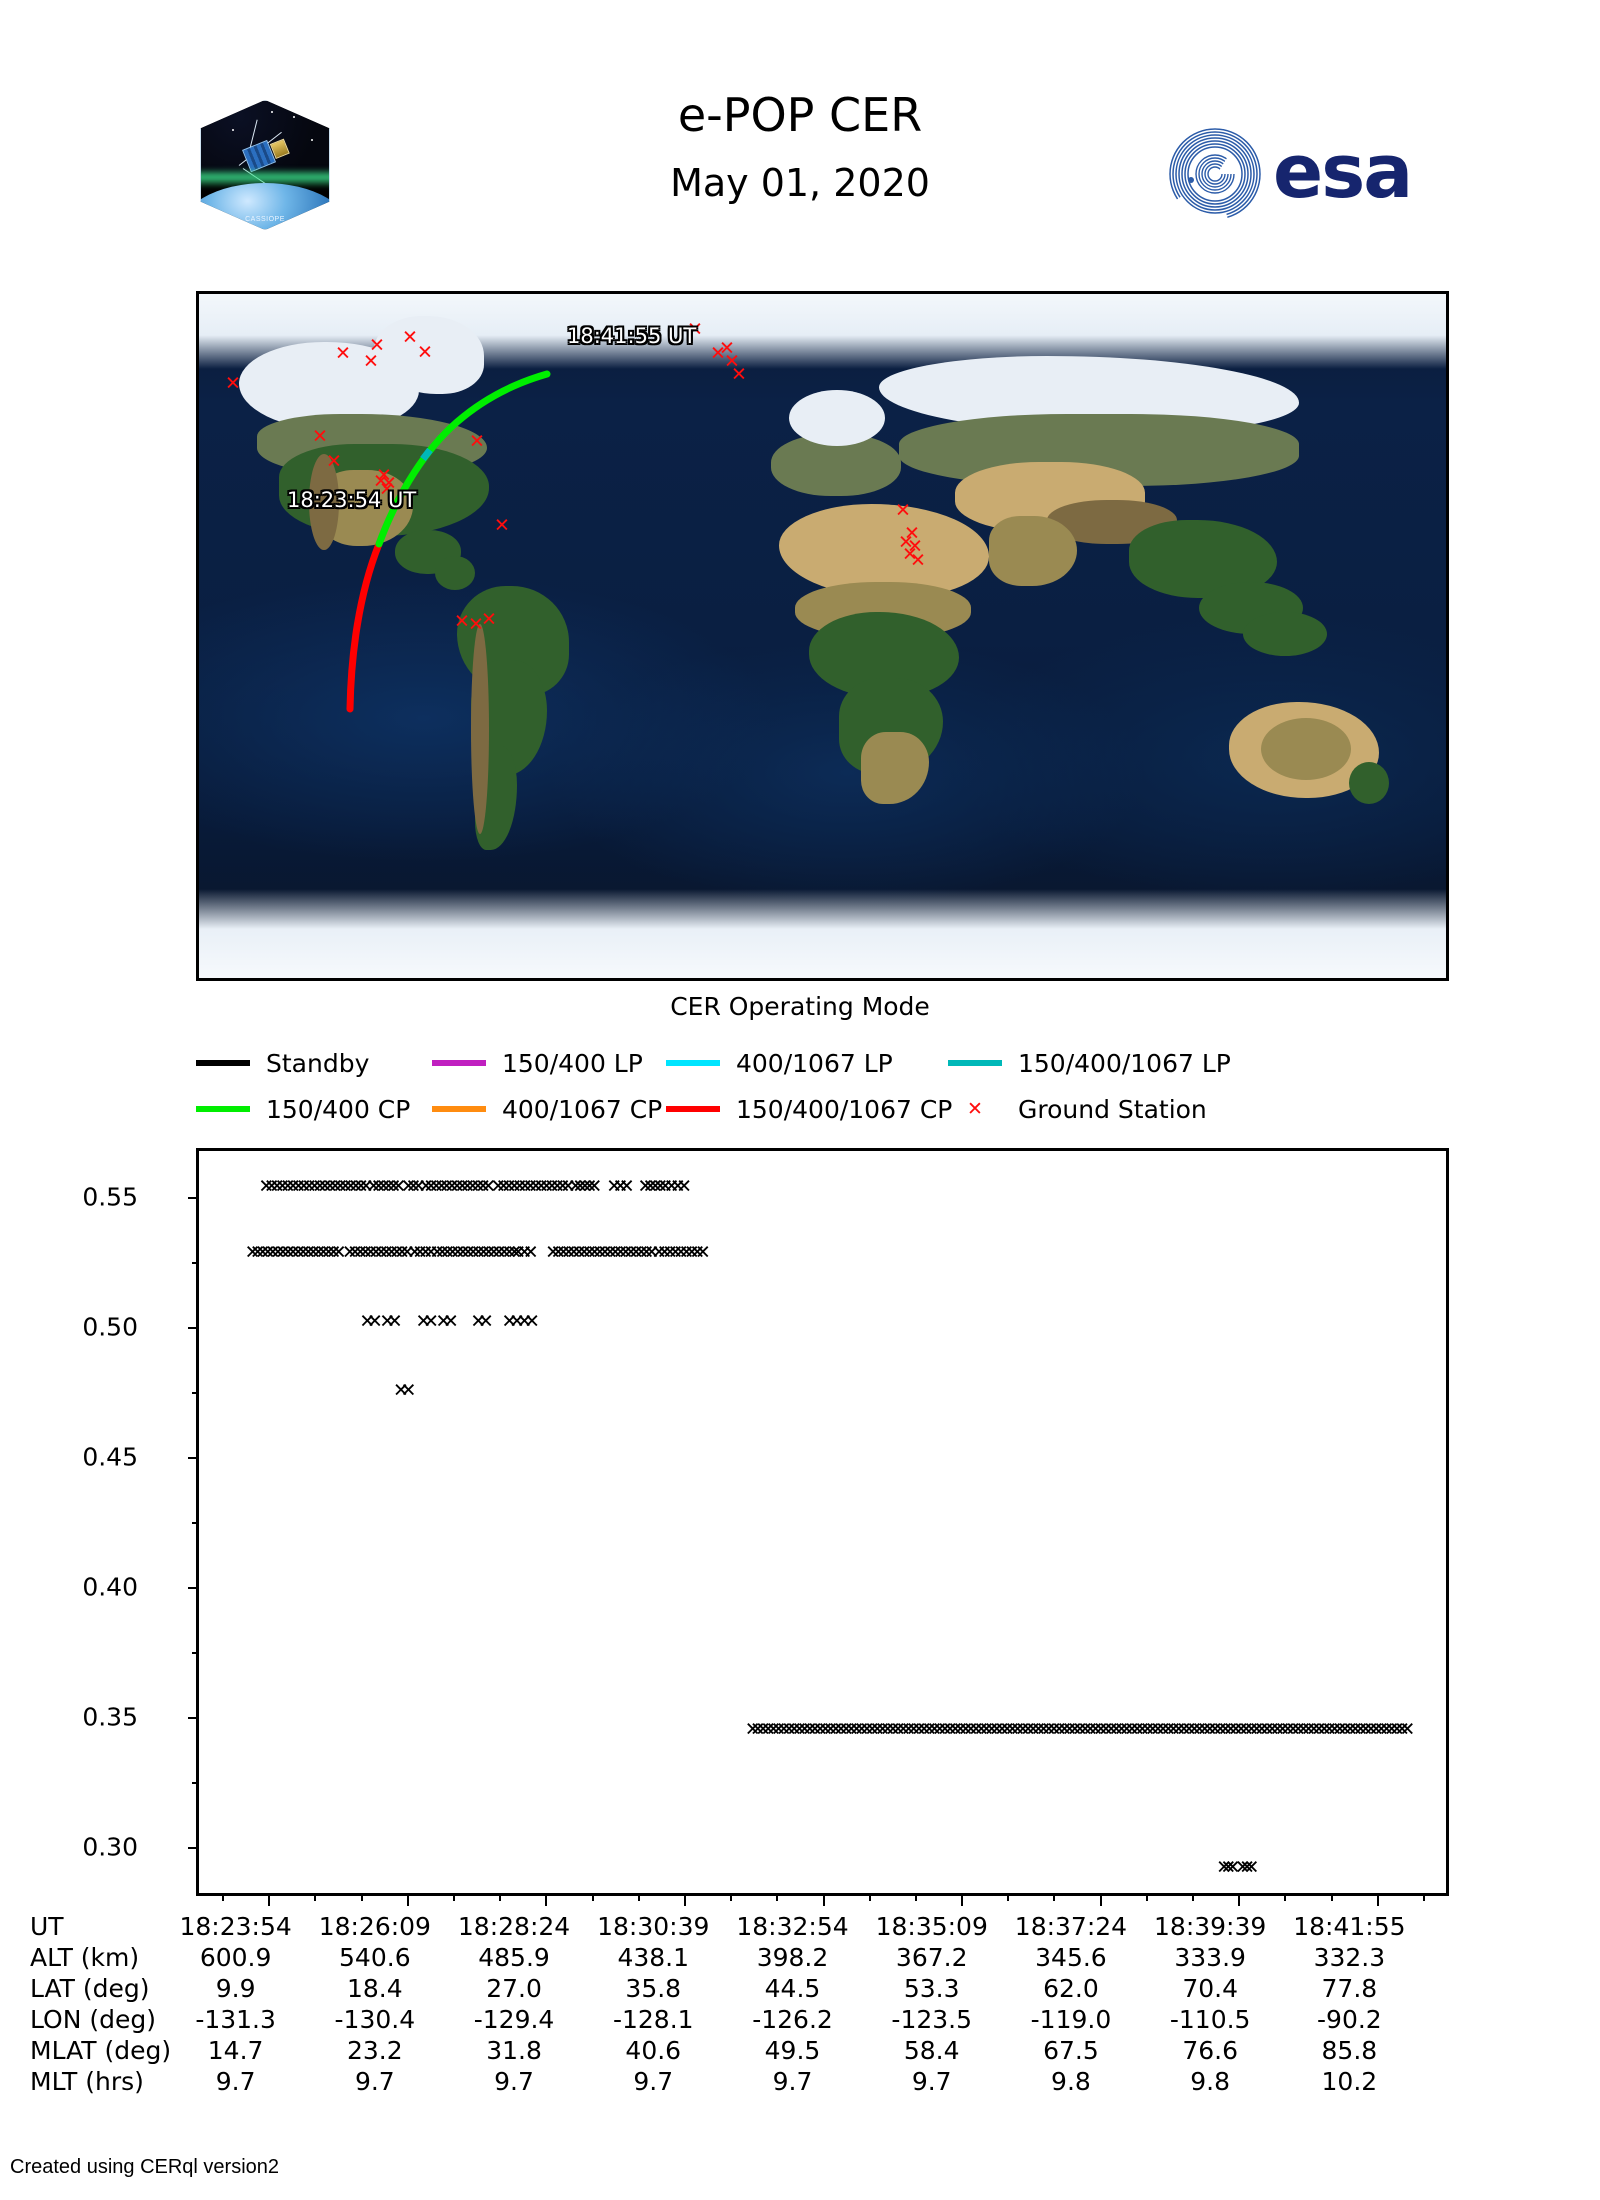  What do you see at coordinates (265, 219) in the screenshot?
I see `mission-patch-label: CASSIOPE` at bounding box center [265, 219].